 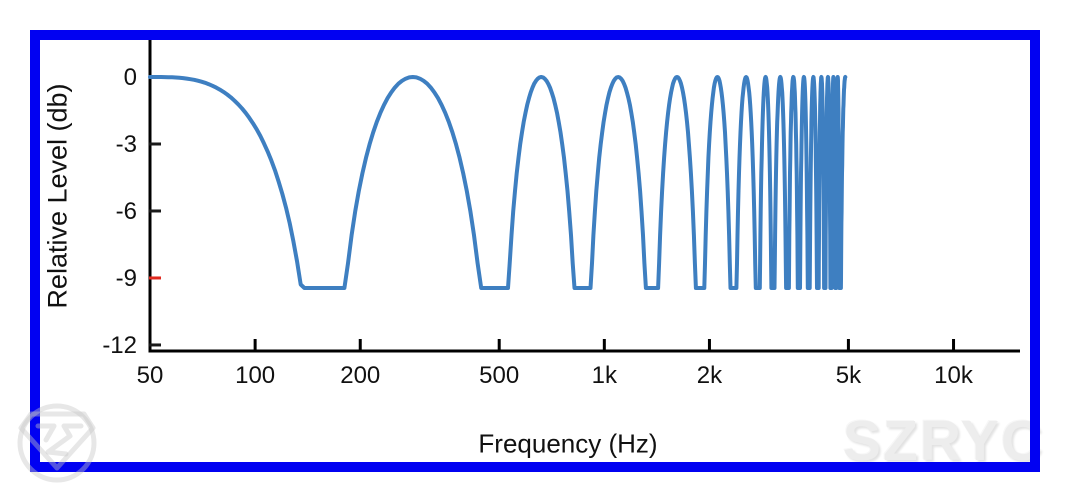 I want to click on x-tick-label: 100, so click(x=255, y=375).